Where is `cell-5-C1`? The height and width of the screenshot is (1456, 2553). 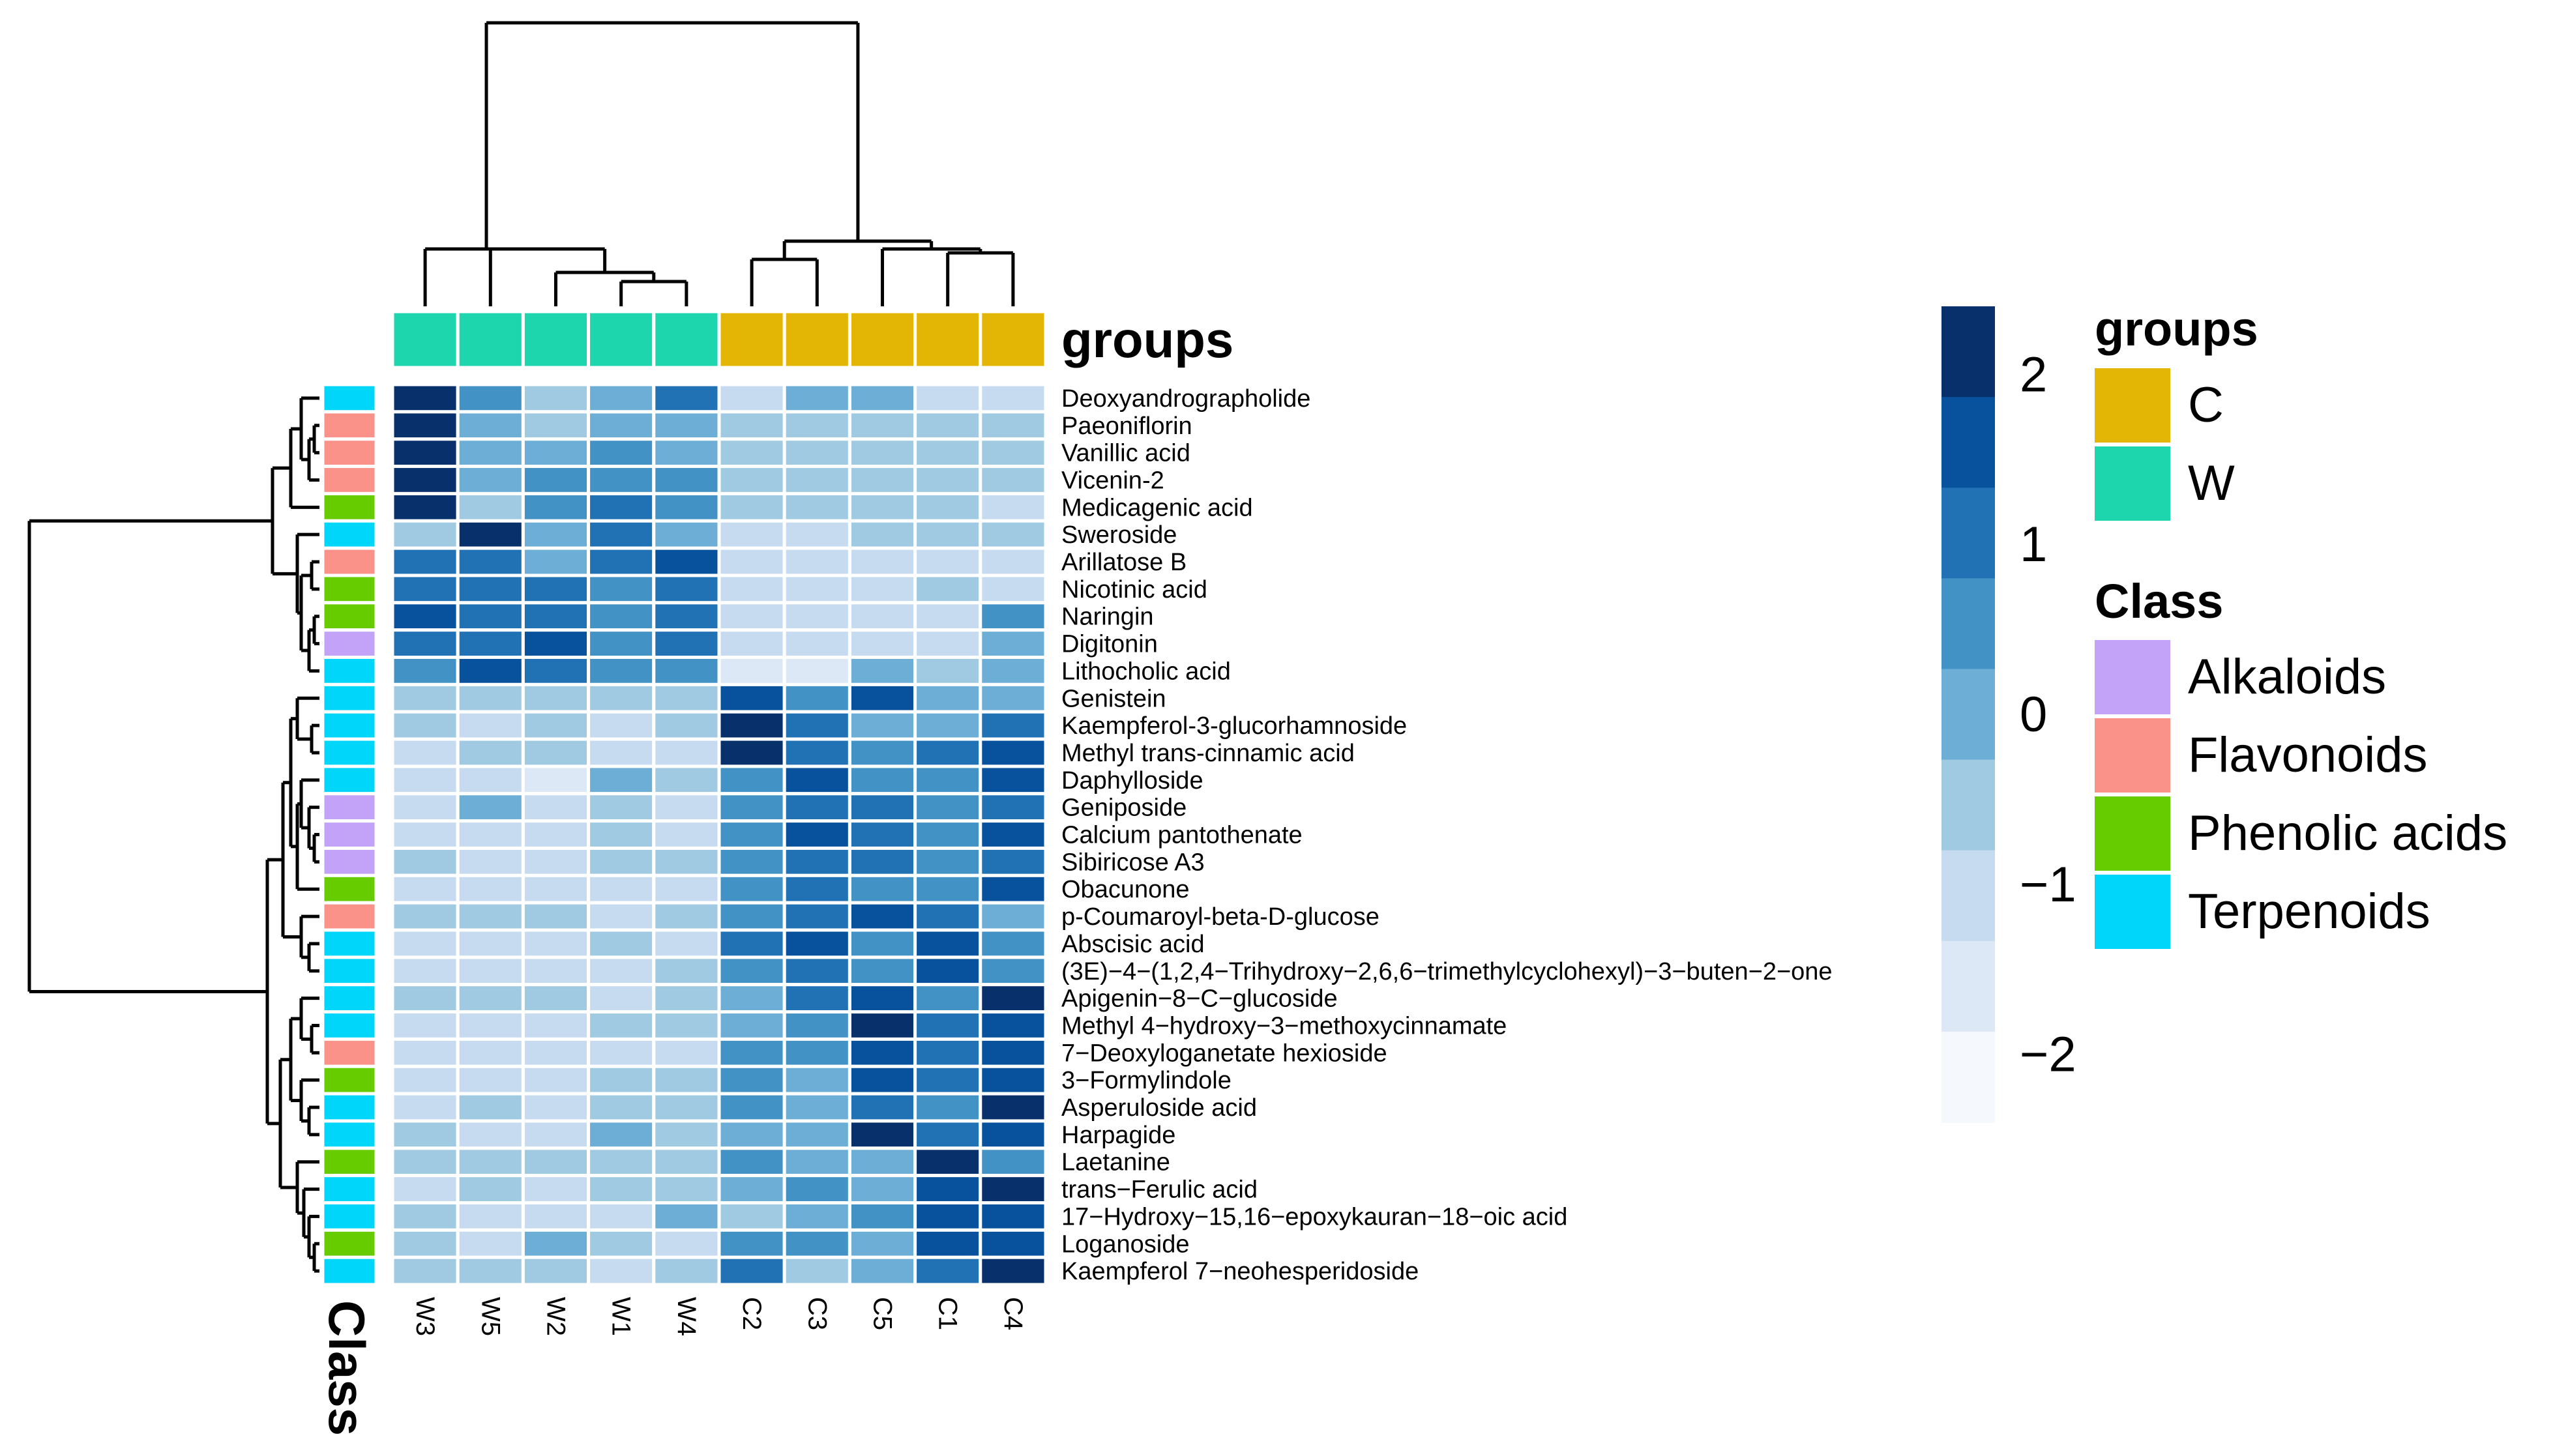 cell-5-C1 is located at coordinates (947, 507).